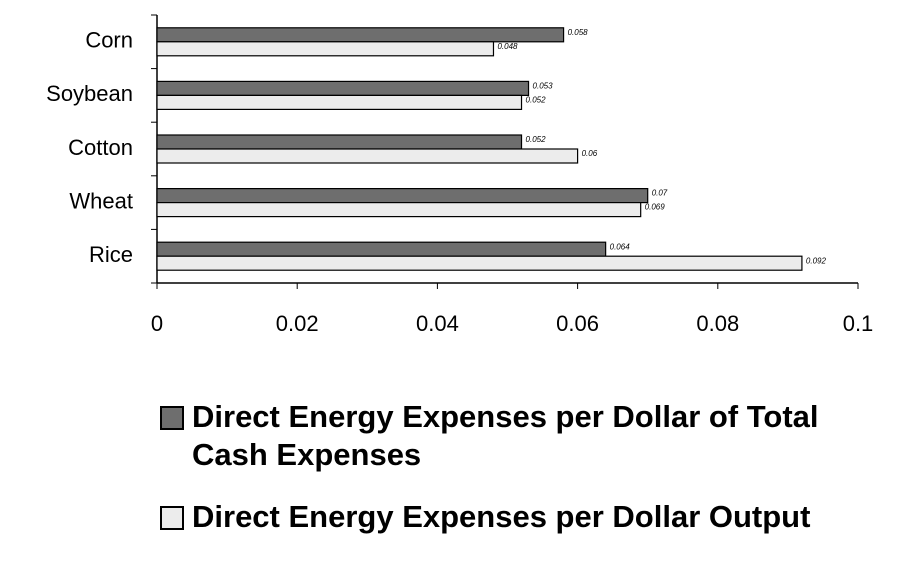 Image resolution: width=898 pixels, height=574 pixels. I want to click on x-tick-label: 0.02, so click(297, 323).